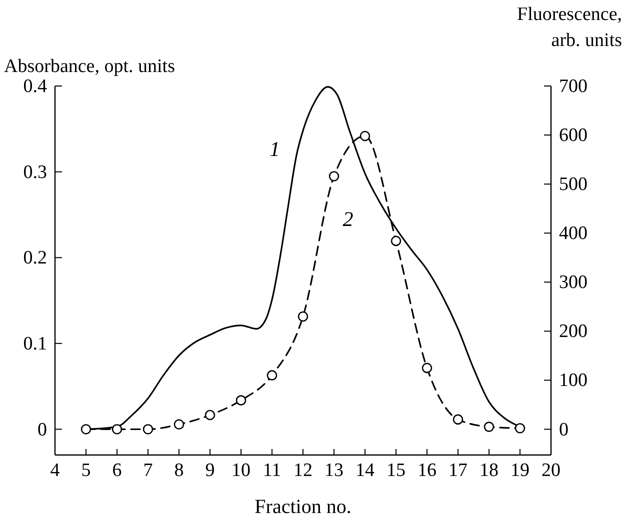  I want to click on x-tick-label: 7, so click(148, 470).